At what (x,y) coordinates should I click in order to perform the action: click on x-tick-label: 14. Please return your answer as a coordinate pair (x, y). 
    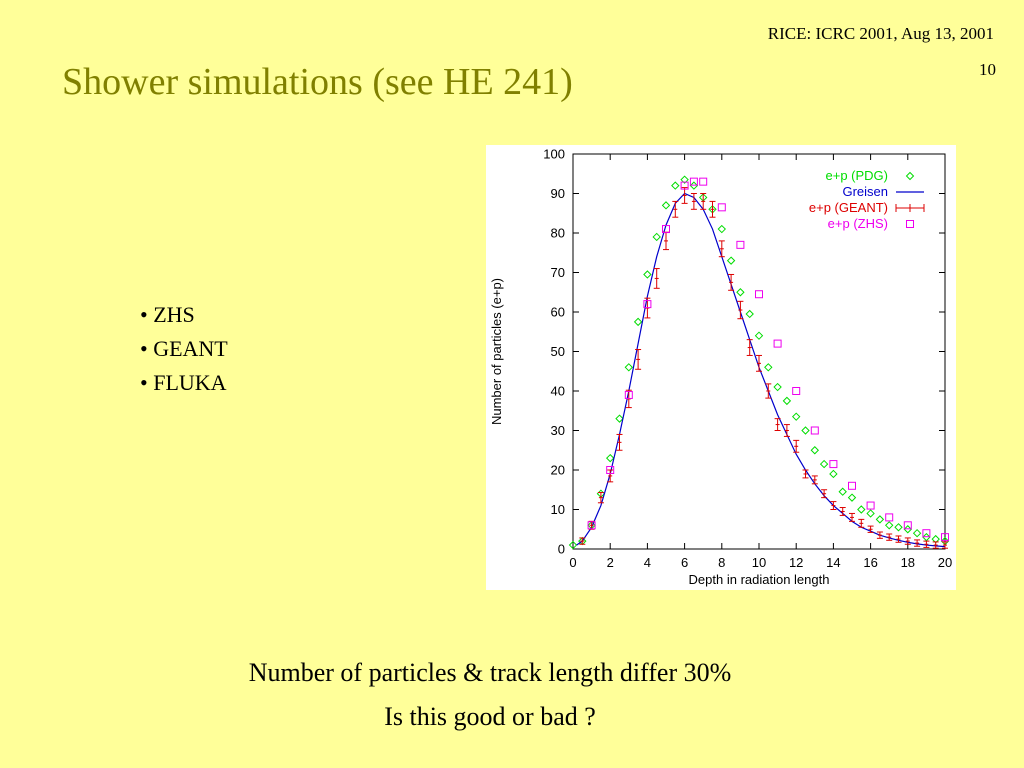
    Looking at the image, I should click on (833, 562).